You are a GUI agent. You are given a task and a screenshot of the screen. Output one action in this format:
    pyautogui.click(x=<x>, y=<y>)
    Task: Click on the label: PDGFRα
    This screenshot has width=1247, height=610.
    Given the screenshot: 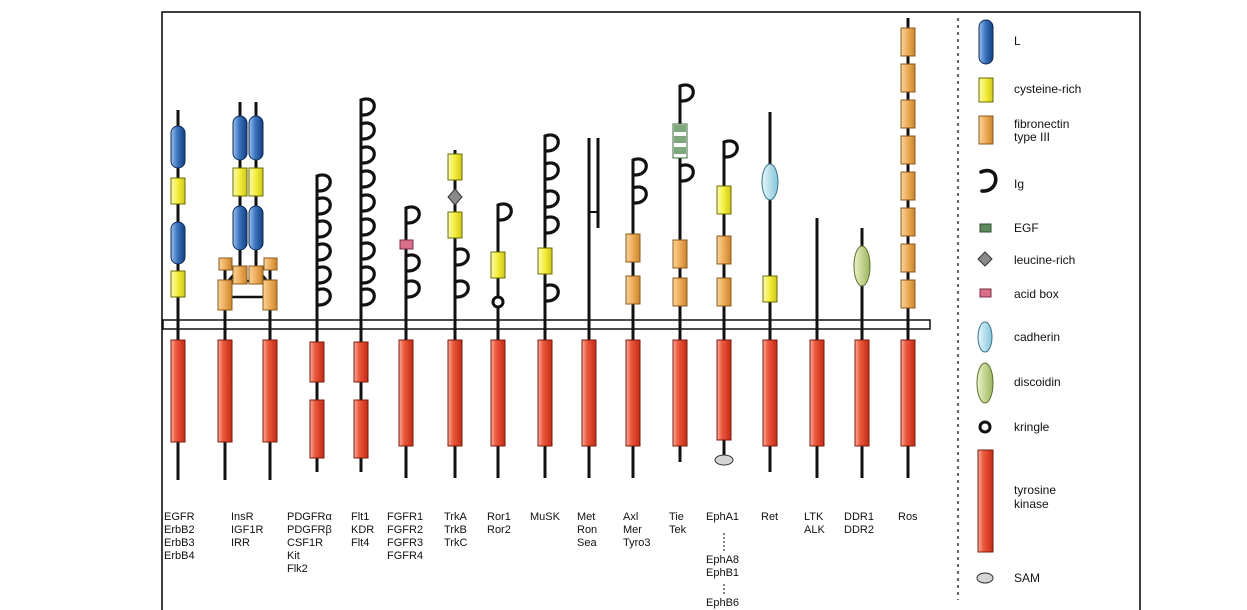 What is the action you would take?
    pyautogui.click(x=310, y=517)
    